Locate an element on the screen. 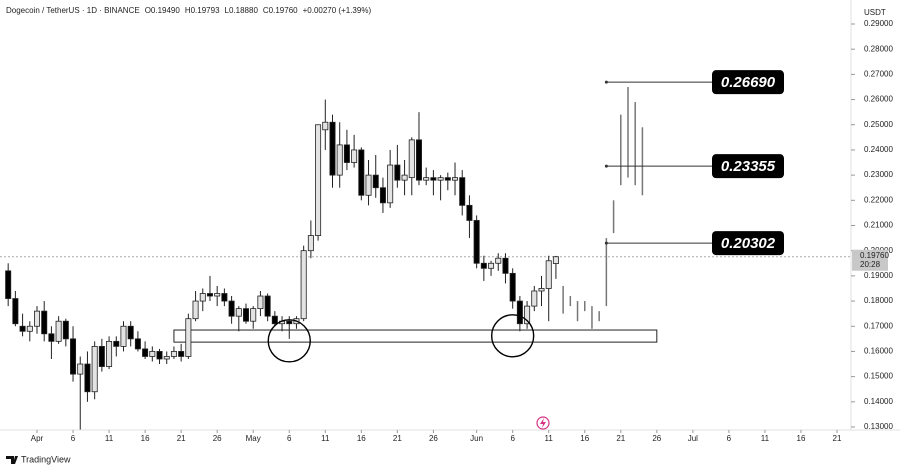  y-tick-label: 0.25000 is located at coordinates (878, 124).